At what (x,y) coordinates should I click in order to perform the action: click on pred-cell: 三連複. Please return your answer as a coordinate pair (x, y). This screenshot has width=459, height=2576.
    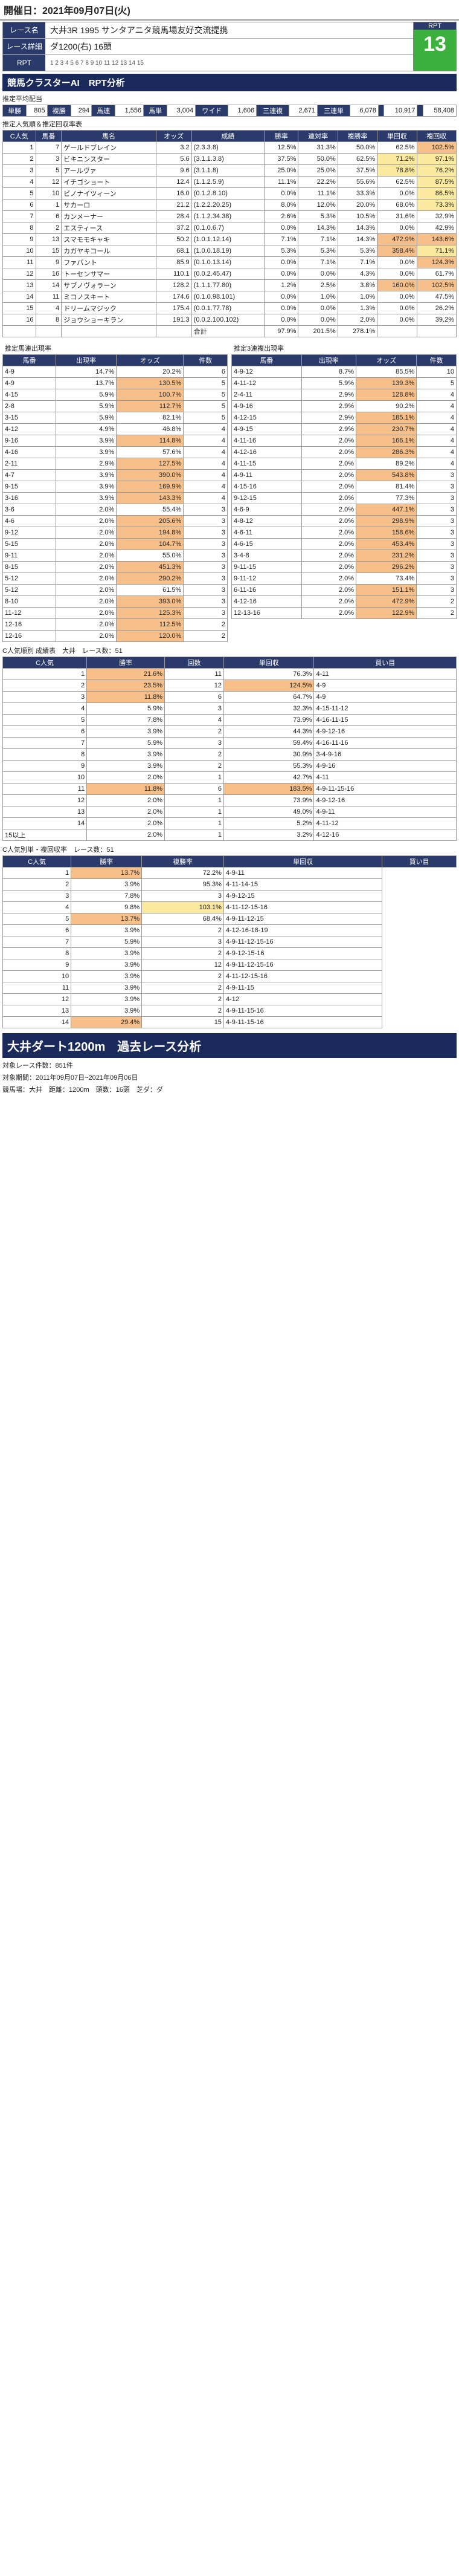
    Looking at the image, I should click on (273, 111).